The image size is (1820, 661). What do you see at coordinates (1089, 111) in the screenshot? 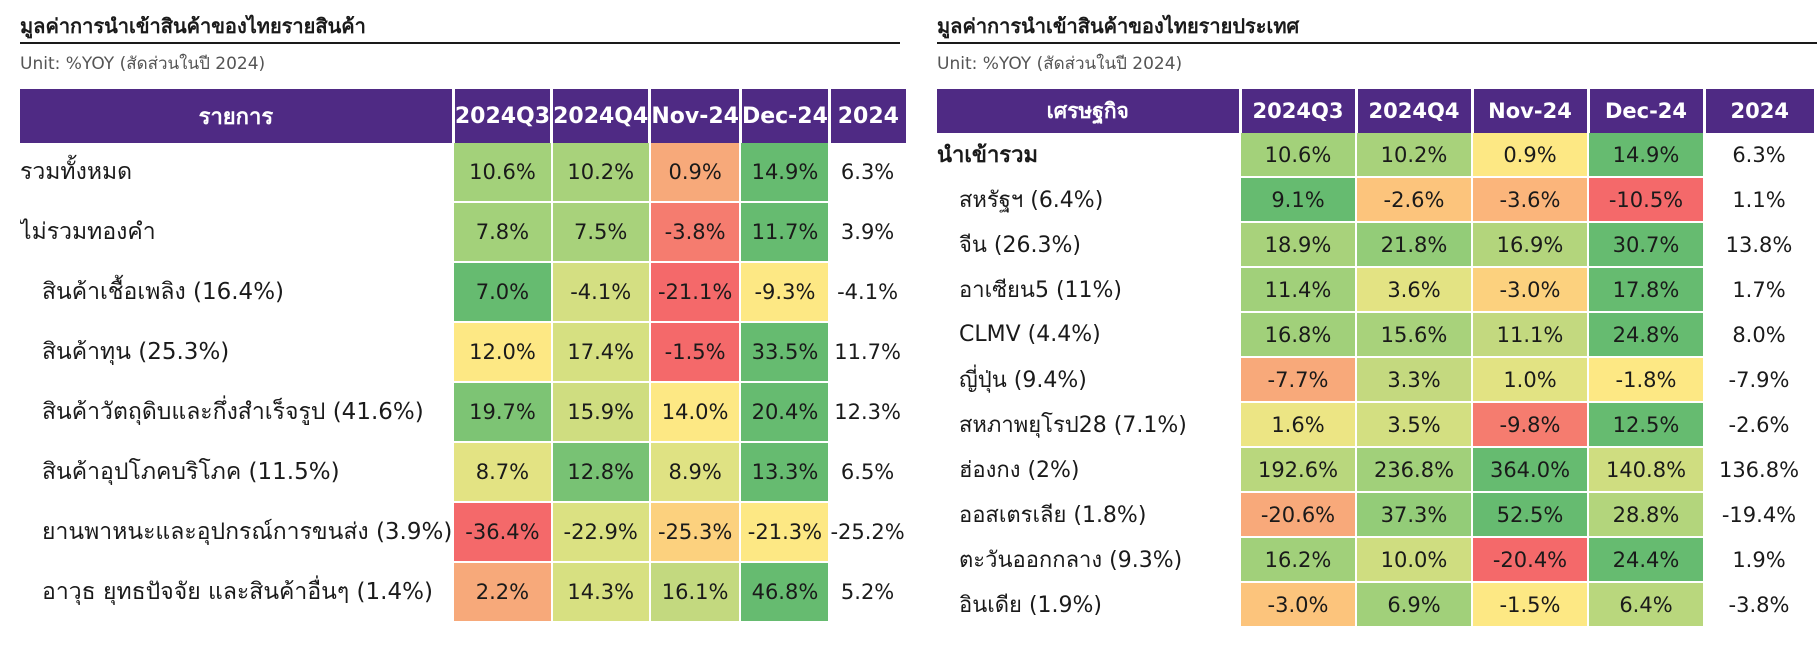
I see `column-header: เศรษฐกิจ` at bounding box center [1089, 111].